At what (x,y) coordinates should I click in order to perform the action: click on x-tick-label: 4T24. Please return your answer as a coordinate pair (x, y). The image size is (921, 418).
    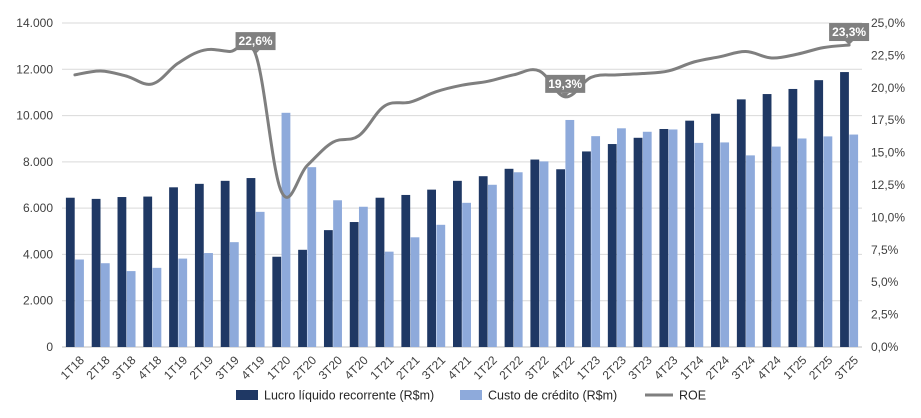
    Looking at the image, I should click on (768, 367).